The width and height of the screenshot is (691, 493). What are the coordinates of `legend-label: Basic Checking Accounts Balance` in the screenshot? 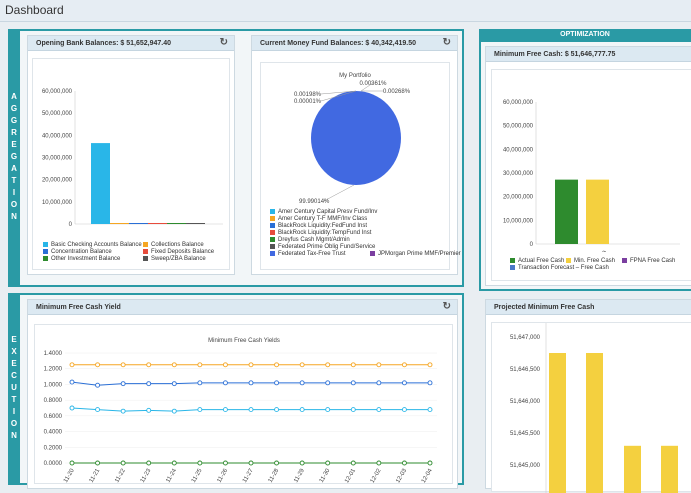 It's located at (96, 245).